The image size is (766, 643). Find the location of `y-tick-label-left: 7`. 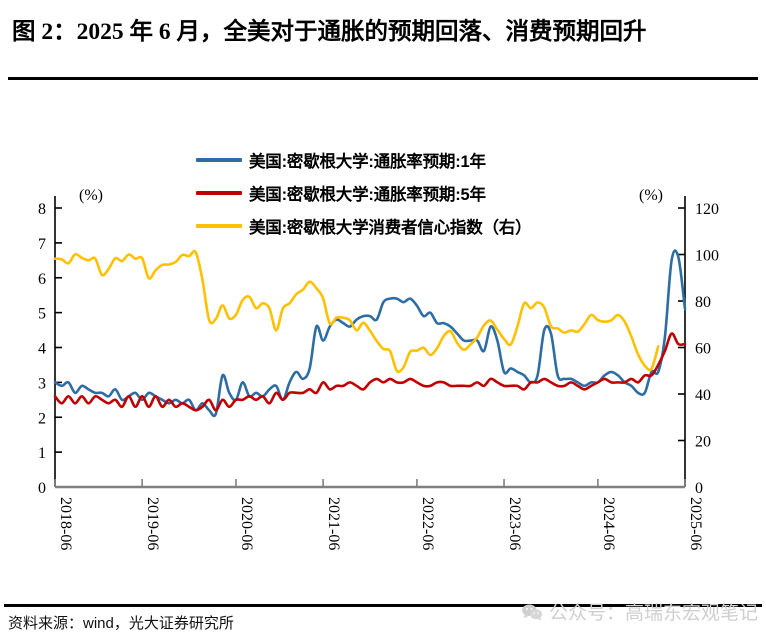

y-tick-label-left: 7 is located at coordinates (42, 244).